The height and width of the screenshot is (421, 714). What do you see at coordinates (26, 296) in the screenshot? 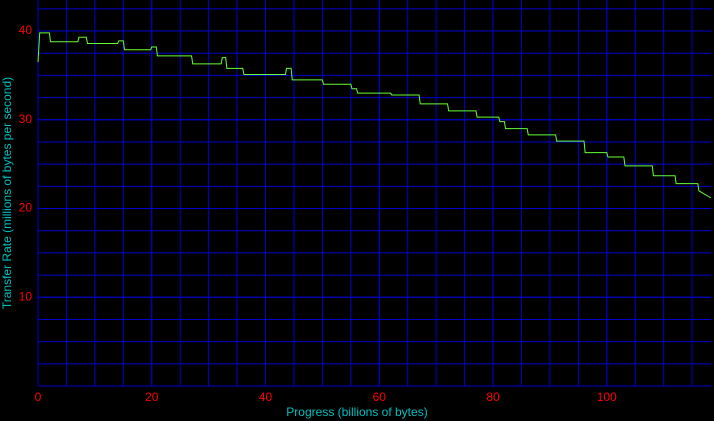
I see `y-tick-label: 10` at bounding box center [26, 296].